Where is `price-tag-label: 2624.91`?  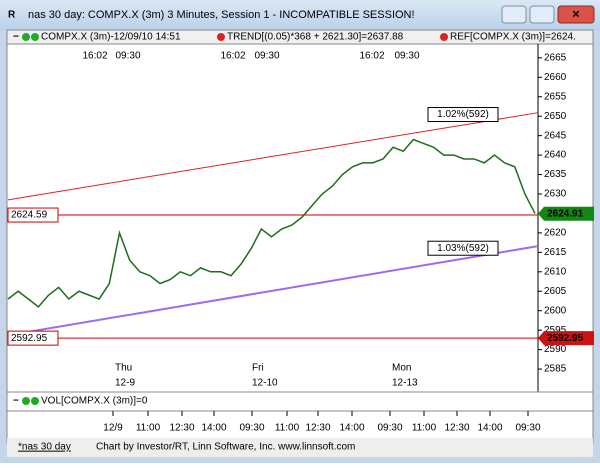
price-tag-label: 2624.91 is located at coordinates (565, 213).